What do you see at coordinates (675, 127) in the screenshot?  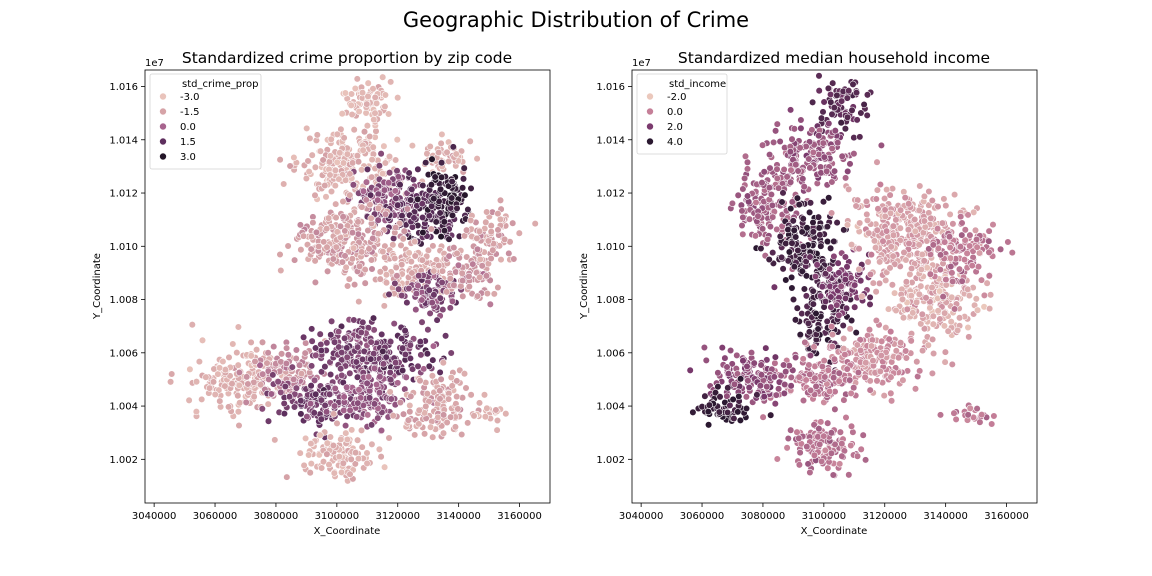 I see `income-legend-label: 2.0` at bounding box center [675, 127].